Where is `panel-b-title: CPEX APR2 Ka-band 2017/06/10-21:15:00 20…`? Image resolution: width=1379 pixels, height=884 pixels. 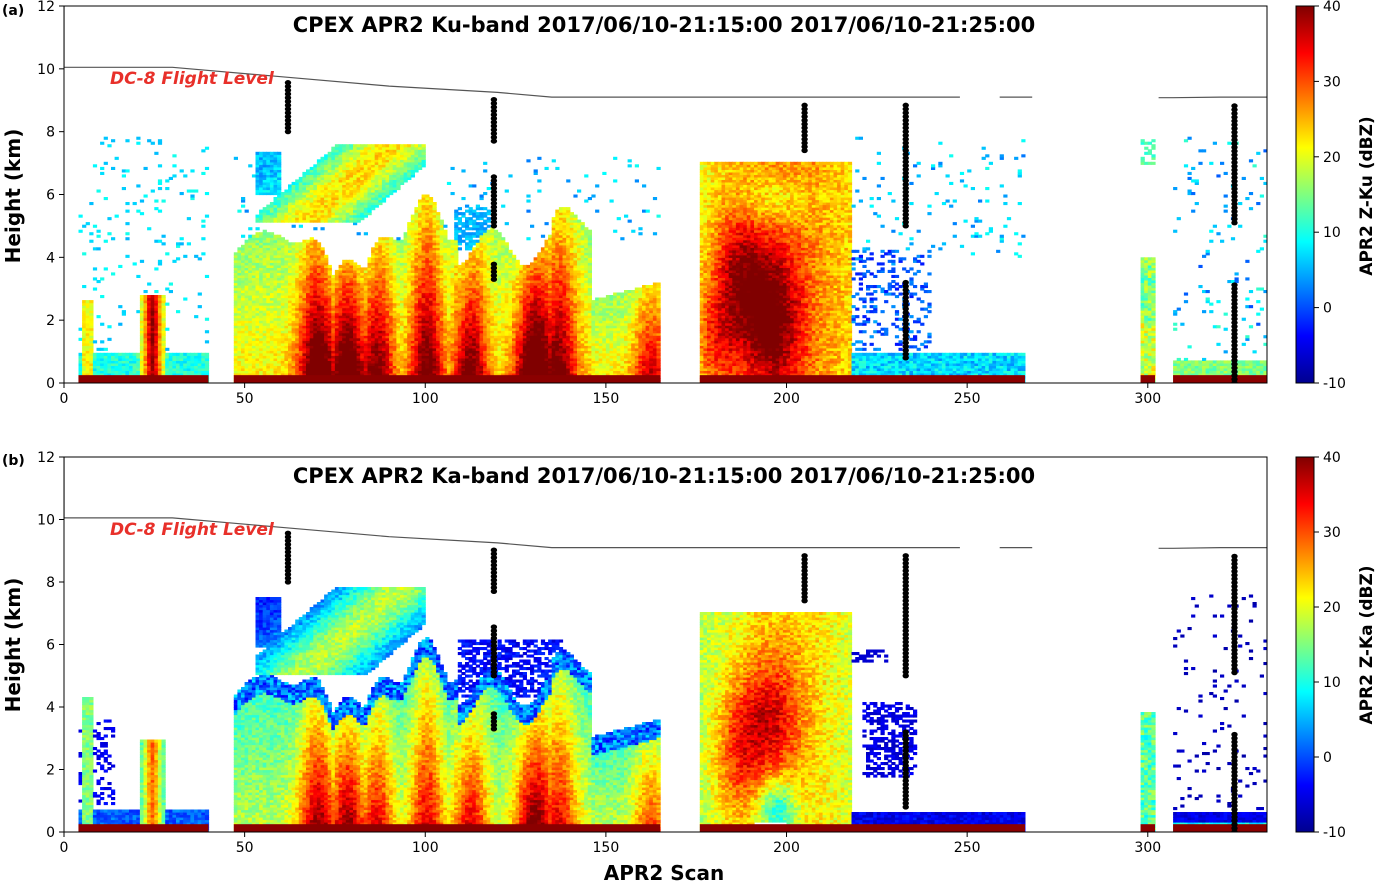 panel-b-title: CPEX APR2 Ka-band 2017/06/10-21:15:00 20… is located at coordinates (664, 476).